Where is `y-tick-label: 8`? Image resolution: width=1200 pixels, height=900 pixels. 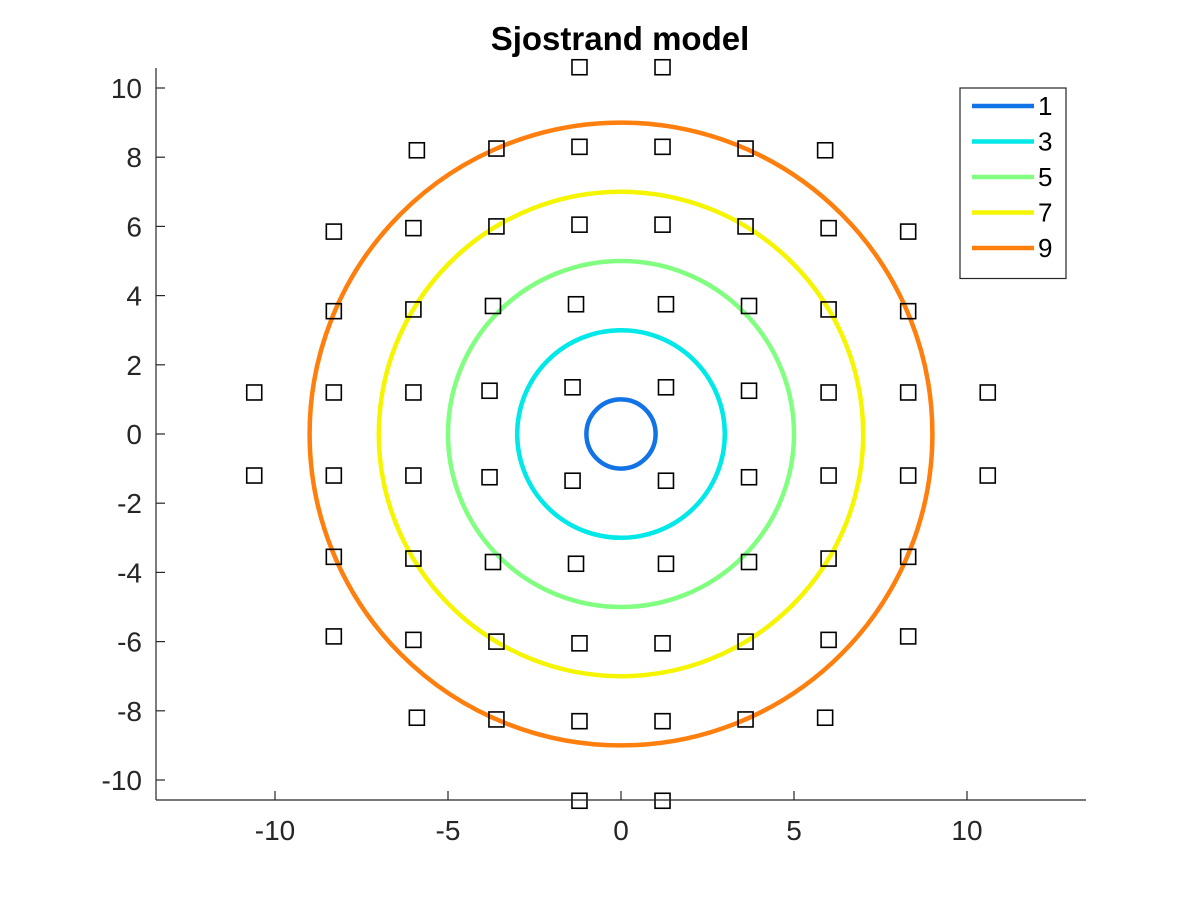
y-tick-label: 8 is located at coordinates (134, 157).